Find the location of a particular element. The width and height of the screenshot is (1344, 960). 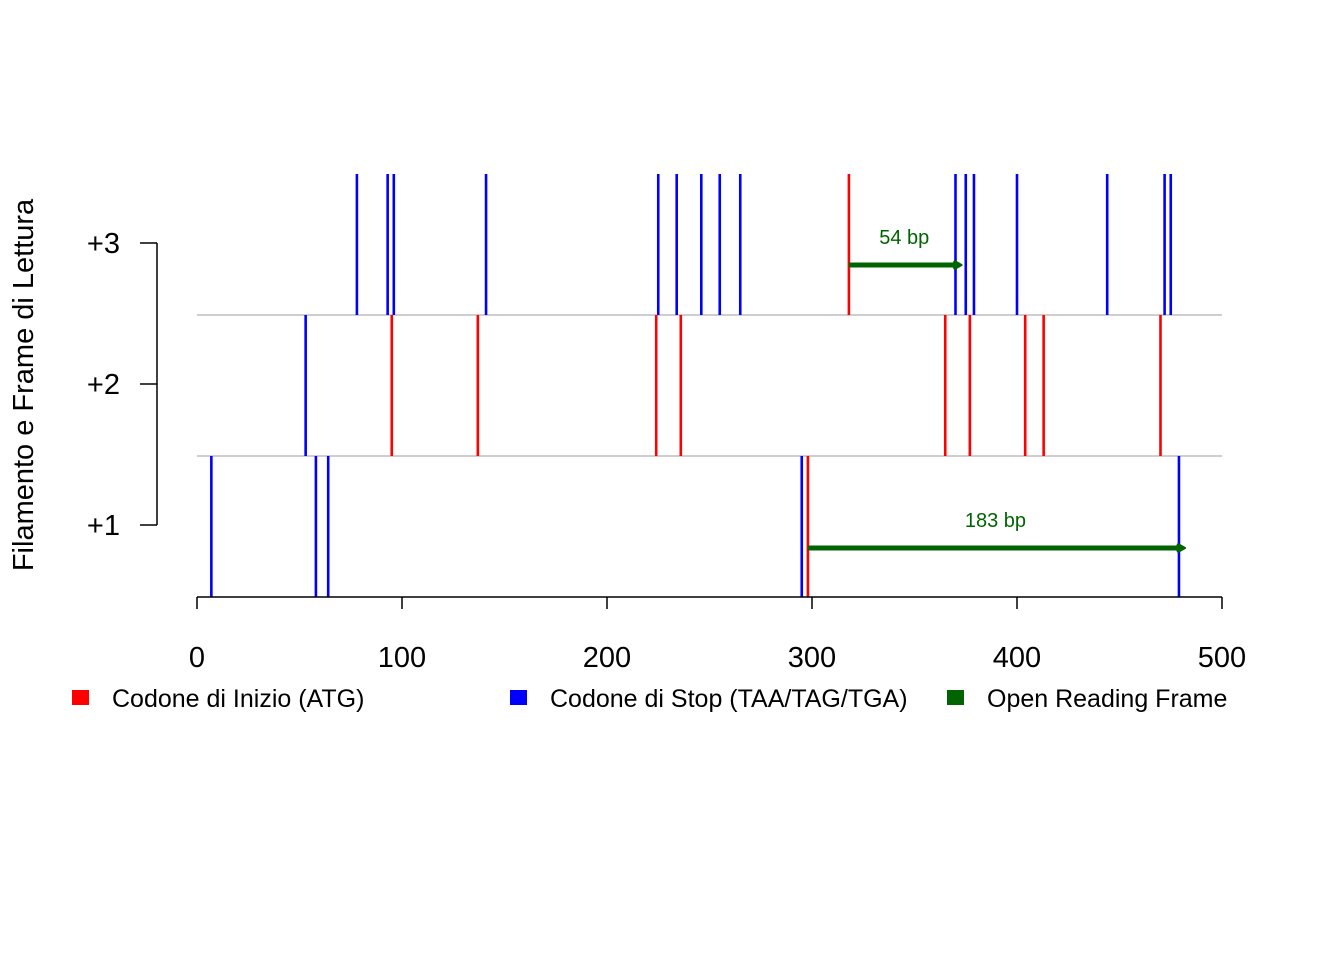

legend-label: Open Reading Frame is located at coordinates (1107, 699).